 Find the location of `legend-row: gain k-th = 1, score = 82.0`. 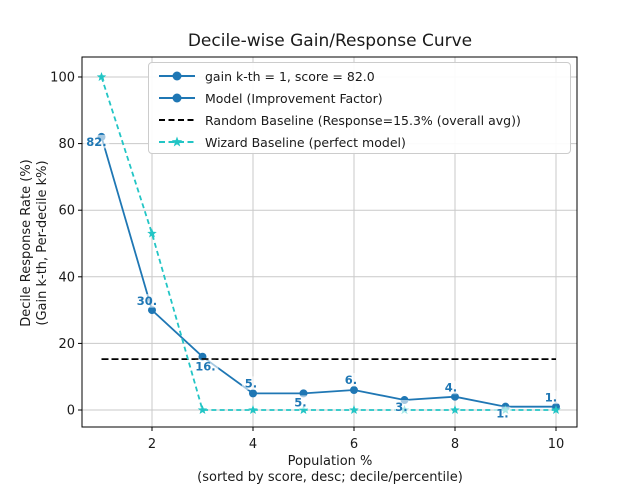

legend-row: gain k-th = 1, score = 82.0 is located at coordinates (364, 76).